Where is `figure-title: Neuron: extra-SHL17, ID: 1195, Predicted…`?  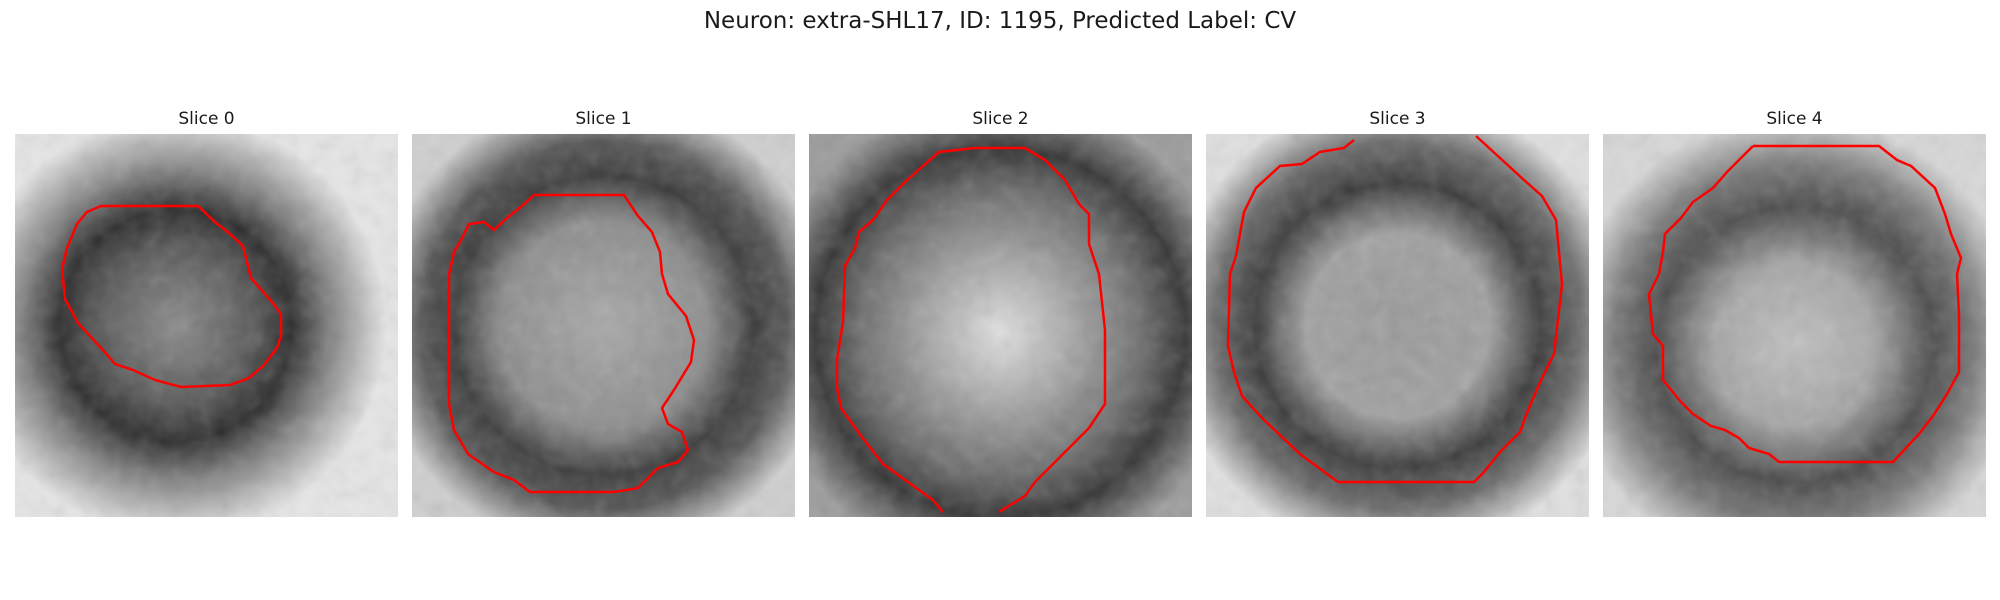 figure-title: Neuron: extra-SHL17, ID: 1195, Predicted… is located at coordinates (1000, 21).